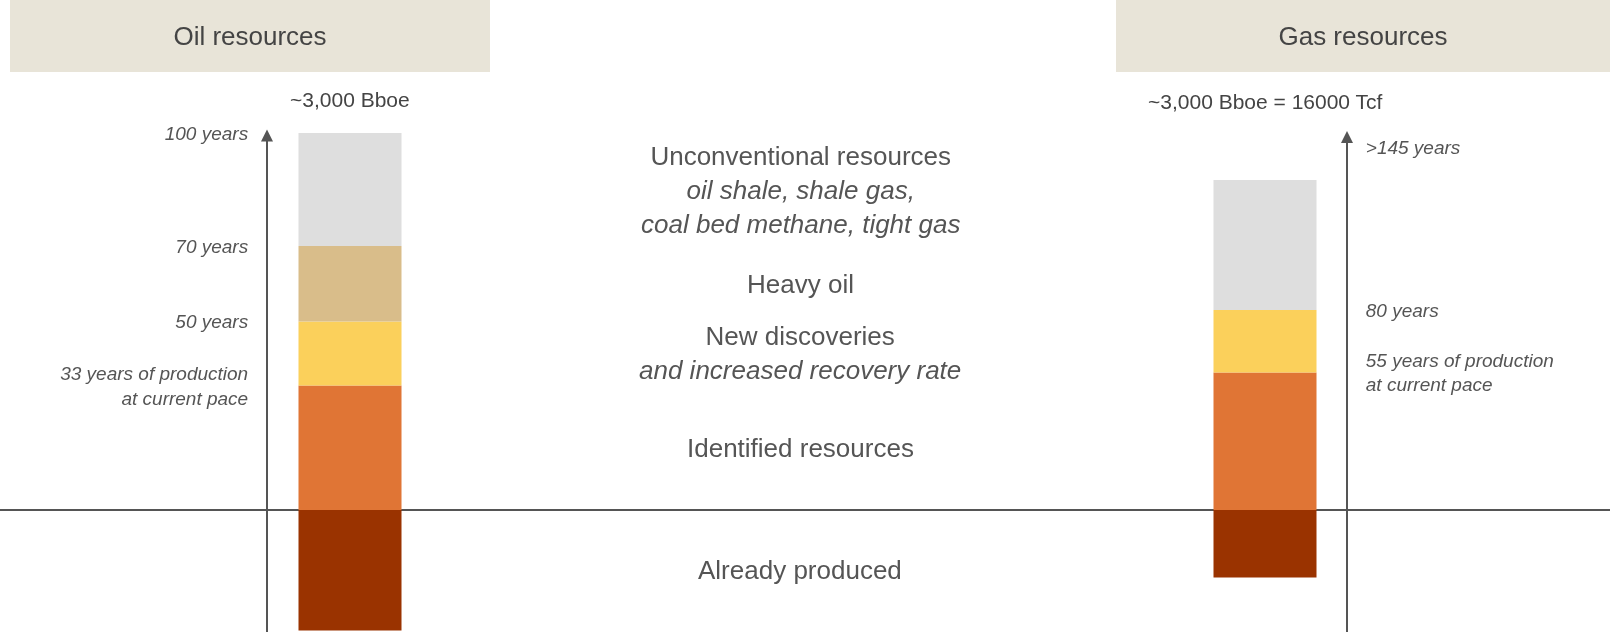 Image resolution: width=1610 pixels, height=634 pixels. I want to click on text: Heavy oil, so click(800, 284).